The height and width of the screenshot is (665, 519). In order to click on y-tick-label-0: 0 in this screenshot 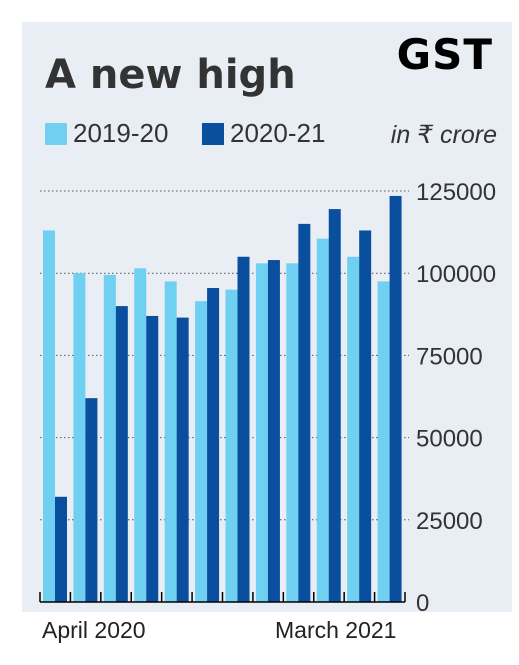, I will do `click(422, 603)`.